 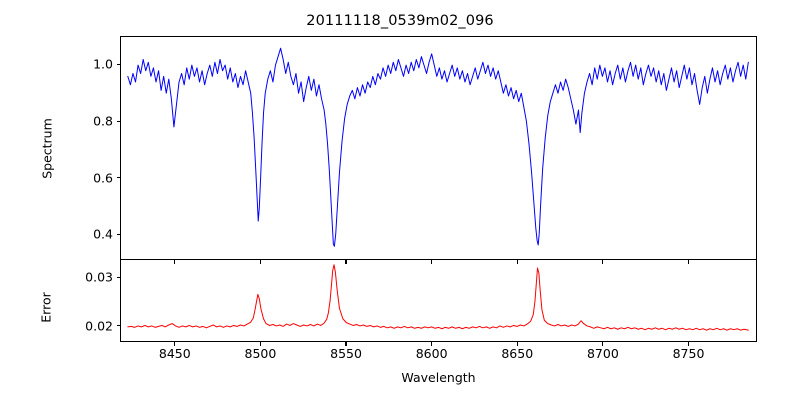 What do you see at coordinates (99, 277) in the screenshot?
I see `y-tick-label-error: 0.03` at bounding box center [99, 277].